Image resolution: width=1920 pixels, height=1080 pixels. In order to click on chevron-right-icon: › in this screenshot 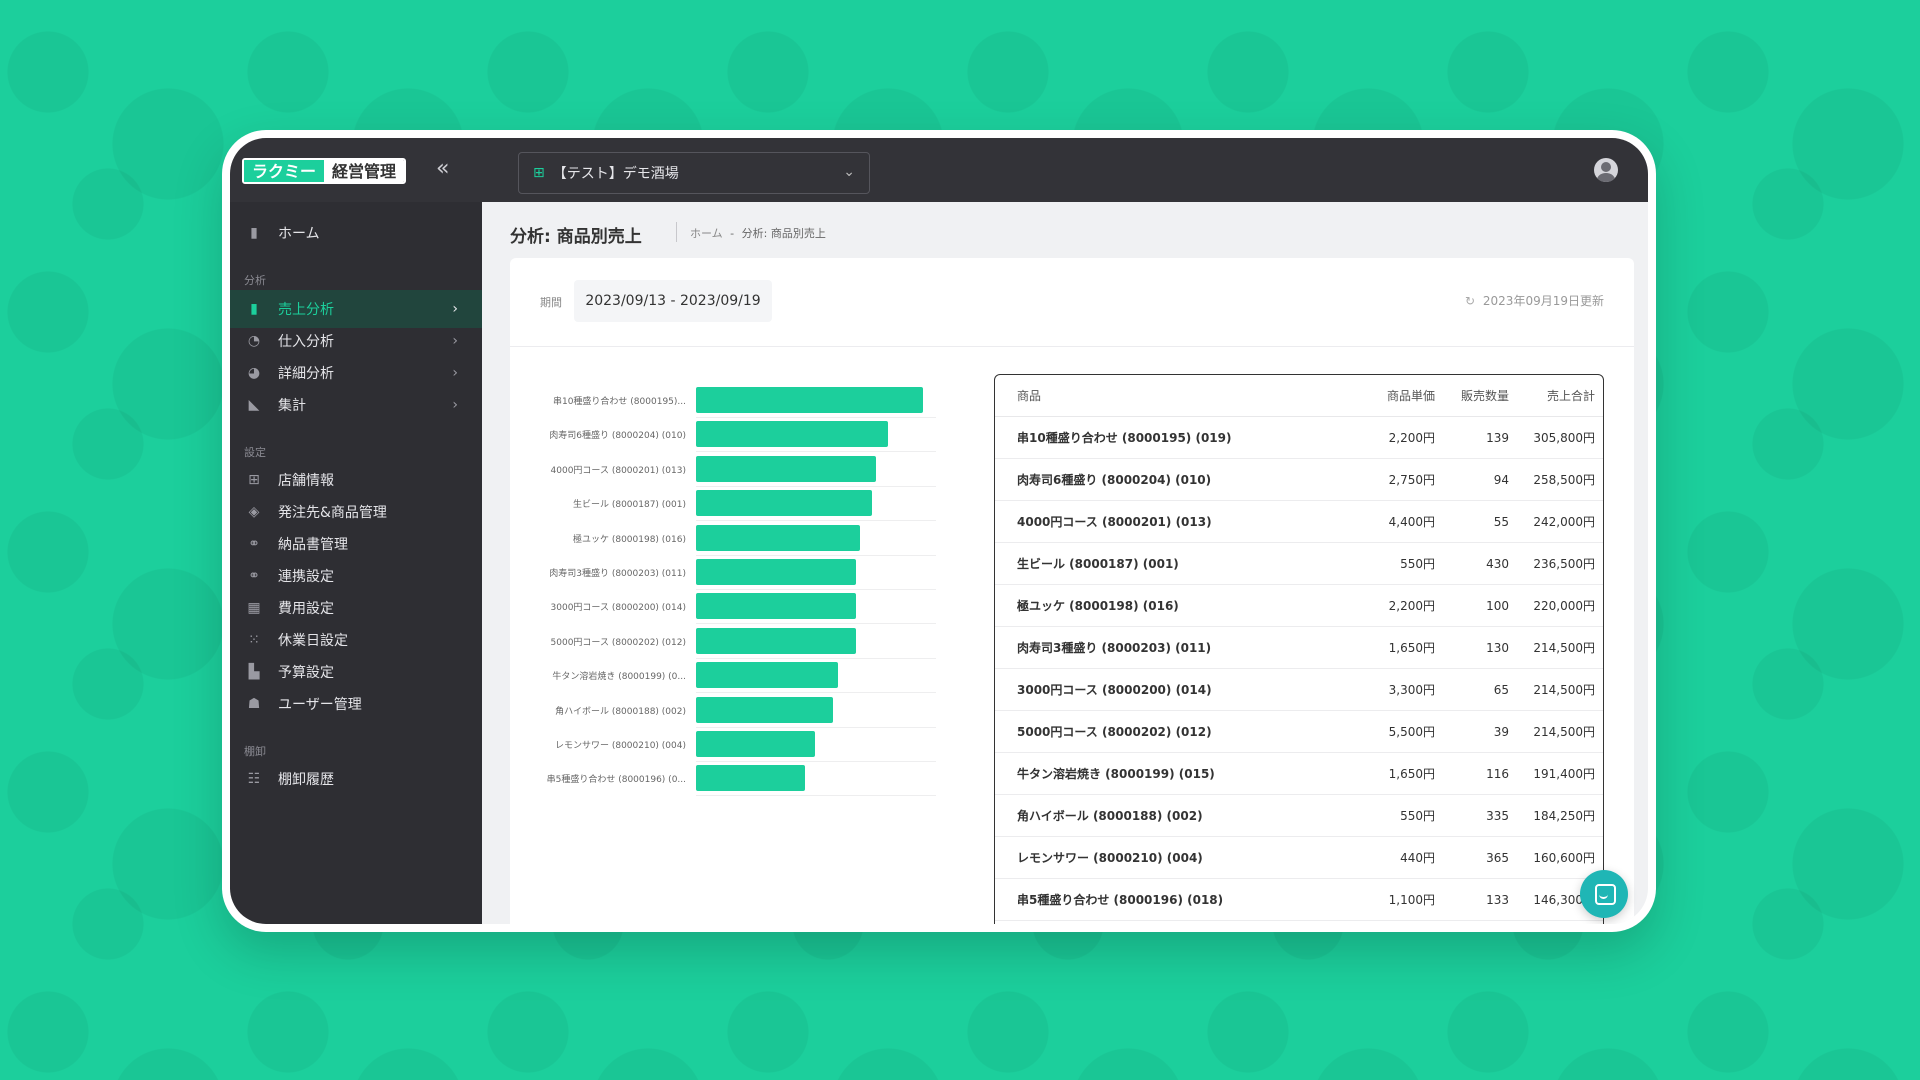, I will do `click(455, 405)`.